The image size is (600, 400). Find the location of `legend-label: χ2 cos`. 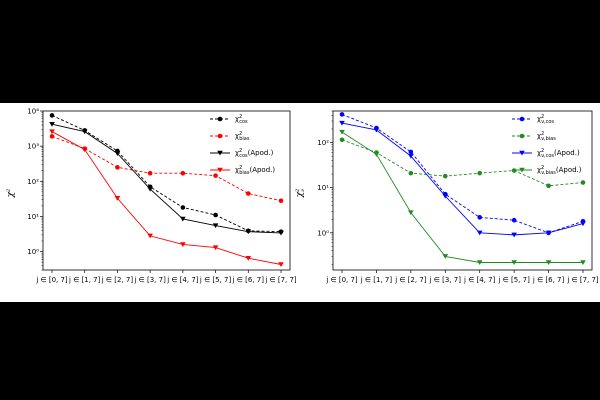

legend-label: χ2 cos is located at coordinates (241, 119).